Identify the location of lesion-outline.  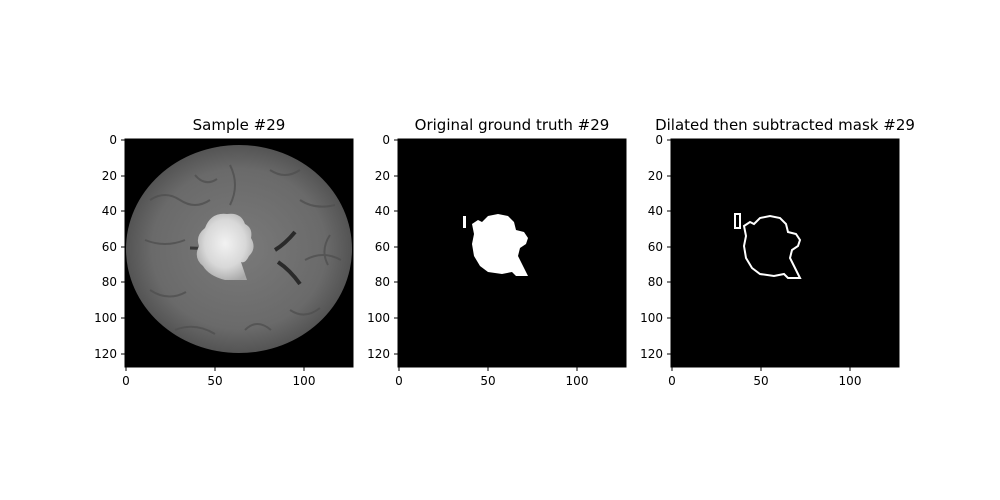
(768, 246).